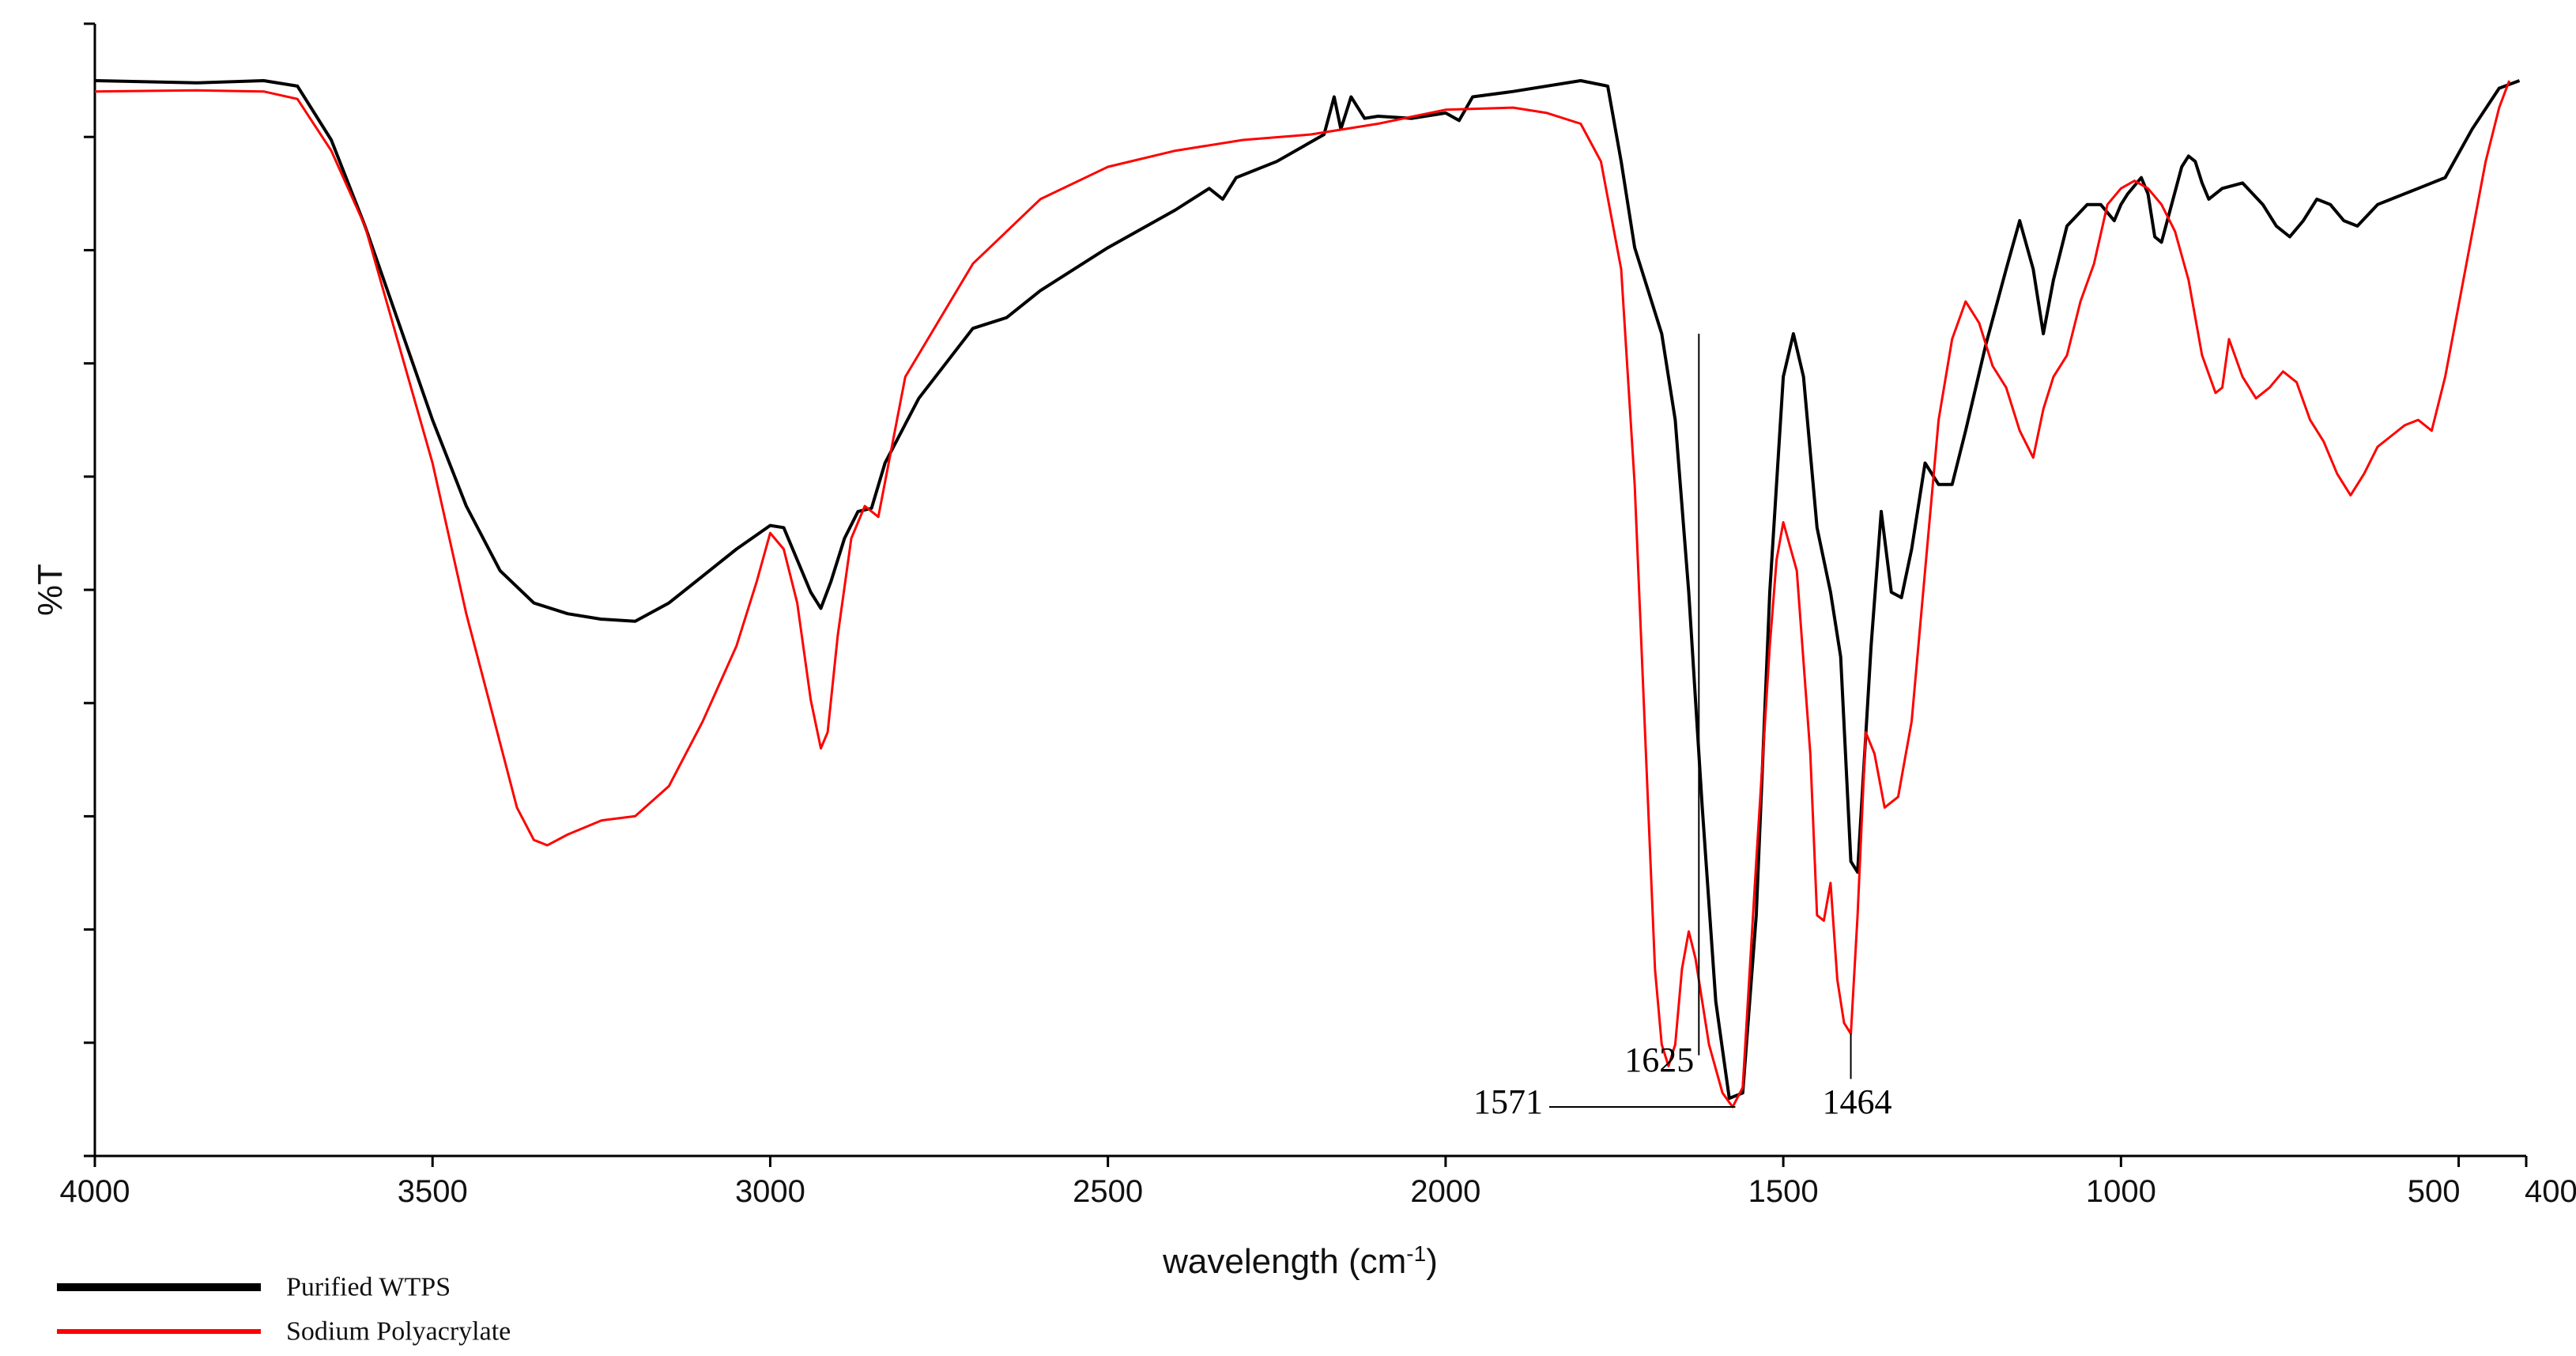 The height and width of the screenshot is (1356, 2576). I want to click on x-tick-label: 1500, so click(1784, 1192).